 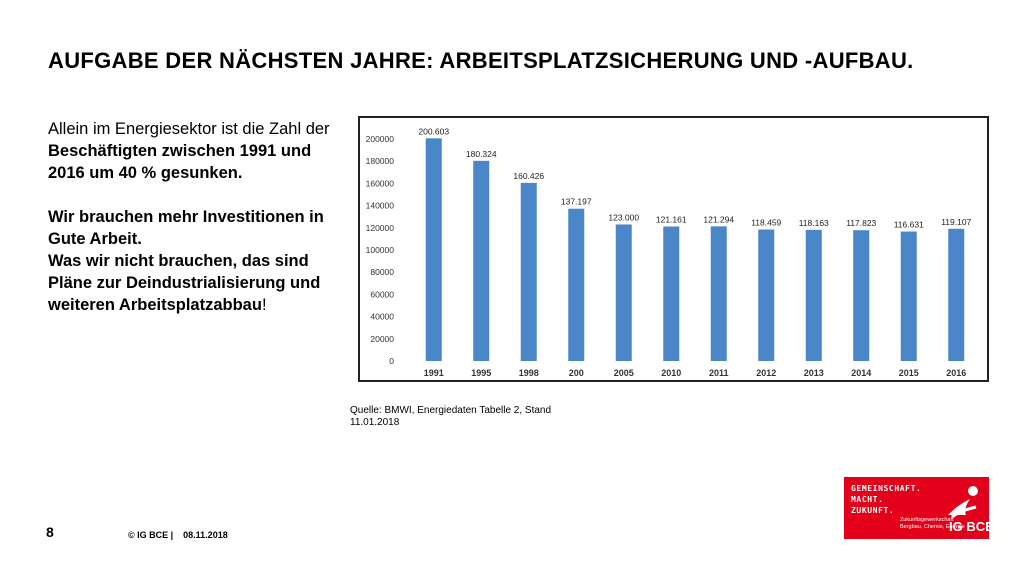 What do you see at coordinates (671, 220) in the screenshot?
I see `data-label: 121.161` at bounding box center [671, 220].